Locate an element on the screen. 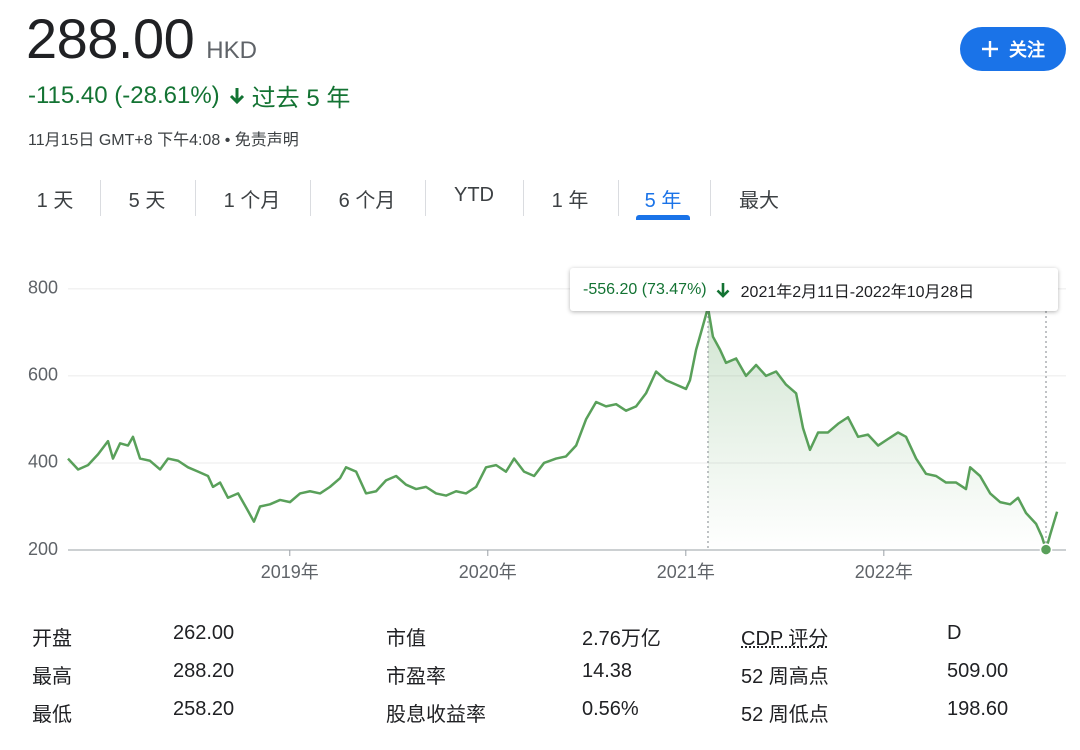 The width and height of the screenshot is (1080, 750). plus-icon is located at coordinates (990, 49).